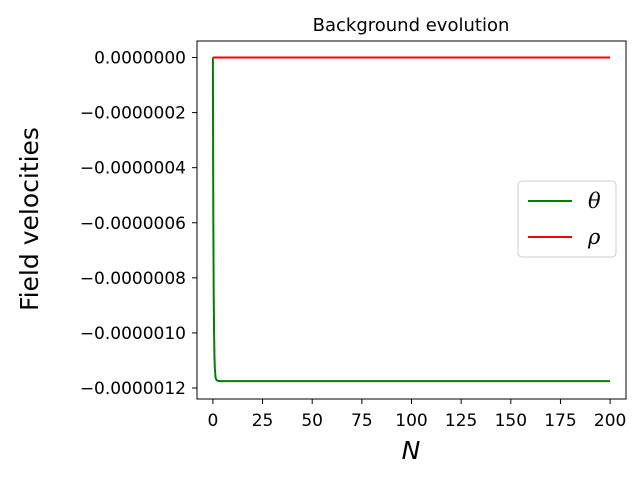 This screenshot has height=480, width=640. I want to click on y-tick-label: −0.0000002, so click(133, 114).